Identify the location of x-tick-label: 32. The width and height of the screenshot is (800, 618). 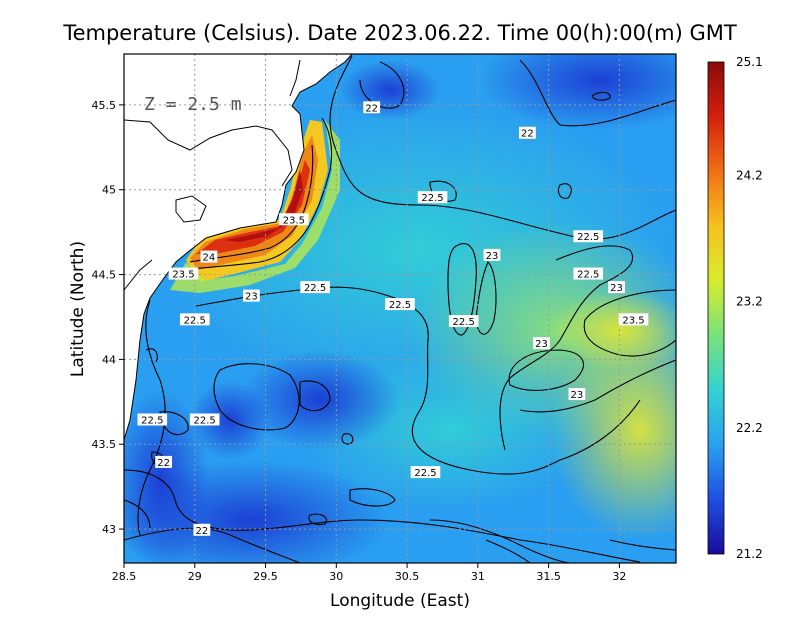
(619, 576).